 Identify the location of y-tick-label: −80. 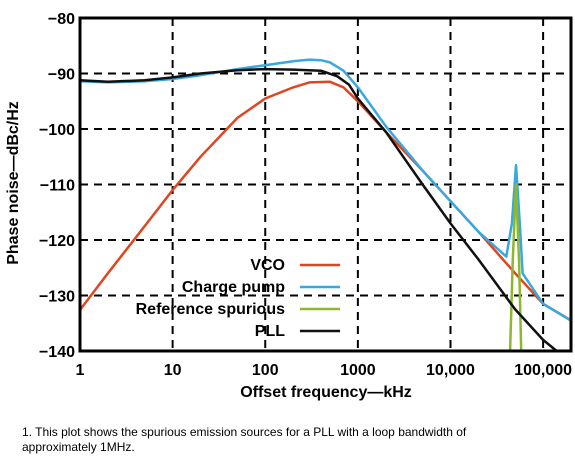
(61, 19).